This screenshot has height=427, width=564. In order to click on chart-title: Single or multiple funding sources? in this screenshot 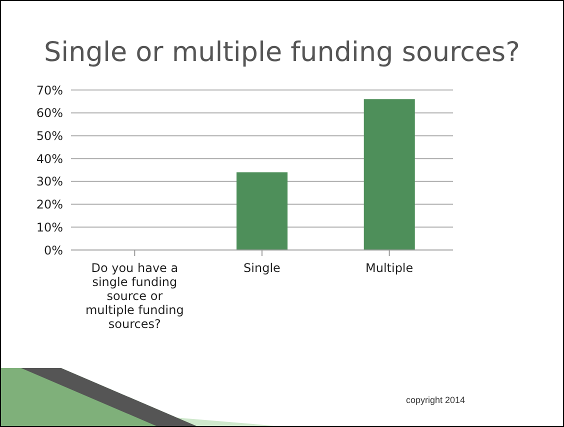, I will do `click(282, 52)`.